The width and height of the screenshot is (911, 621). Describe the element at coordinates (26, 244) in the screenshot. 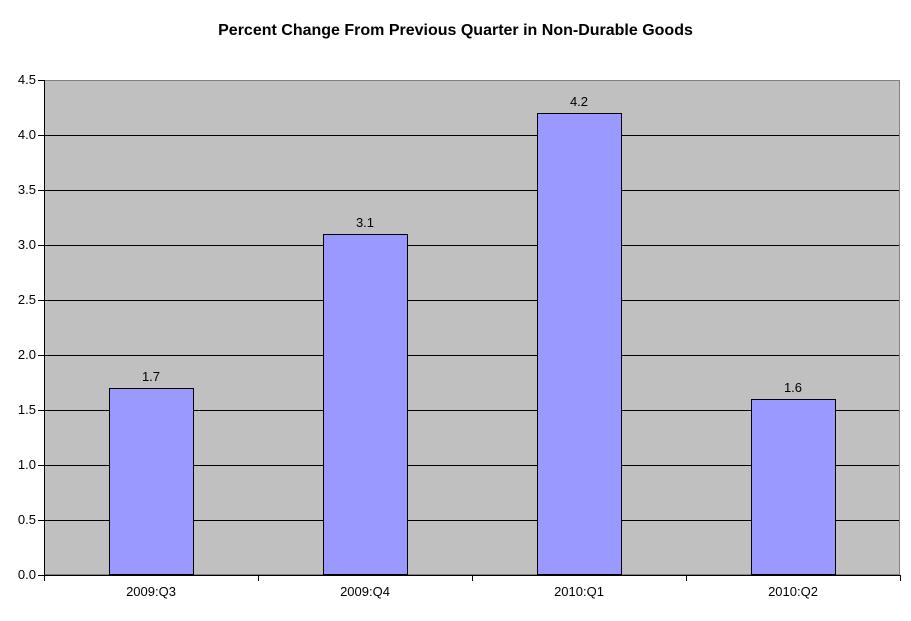

I see `y-tick-label: 3.0` at that location.